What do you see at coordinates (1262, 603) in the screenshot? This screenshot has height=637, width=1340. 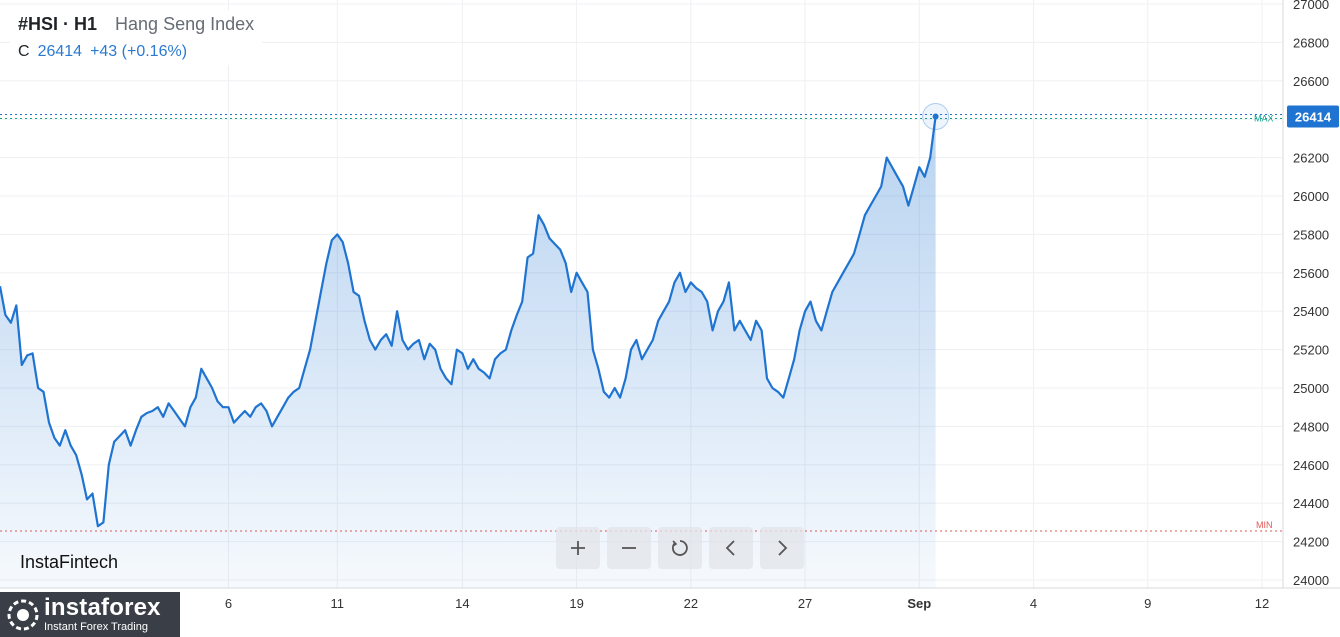 I see `x-tick-label: 12` at bounding box center [1262, 603].